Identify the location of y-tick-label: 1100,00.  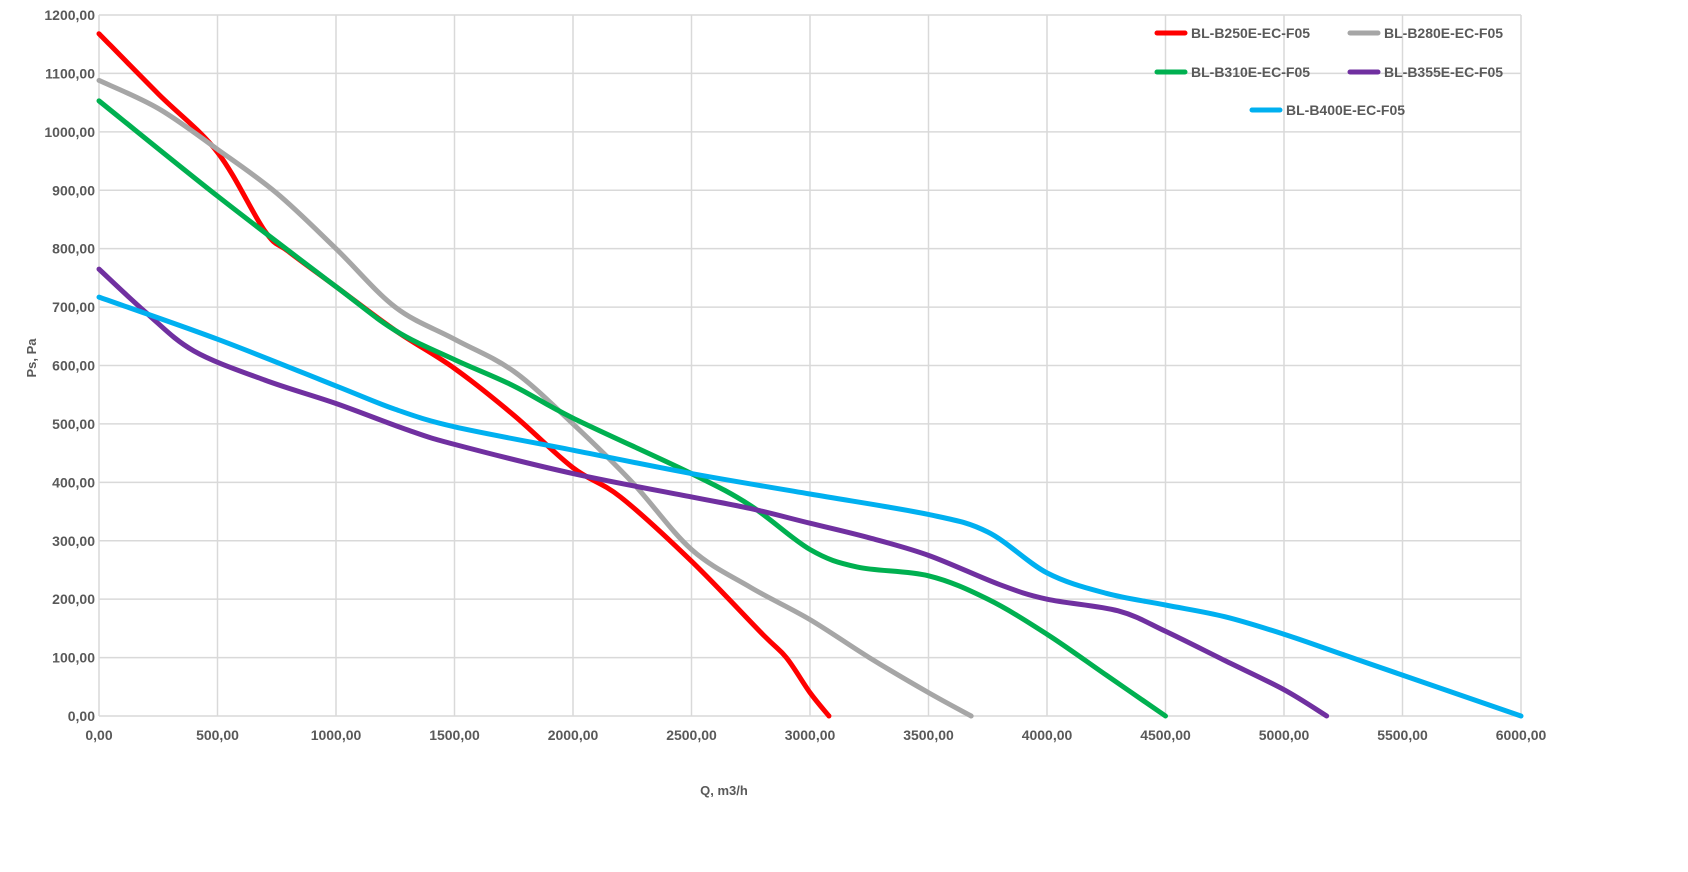
(70, 73).